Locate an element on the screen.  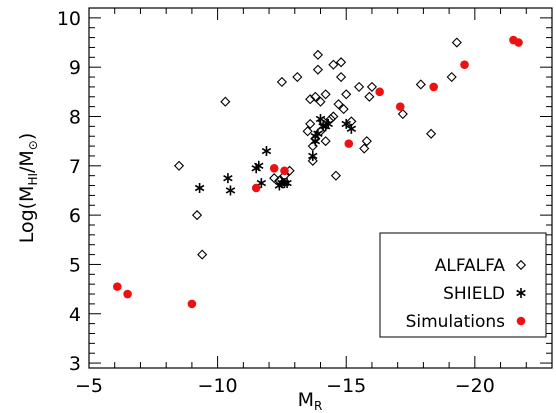
legend: ALFALFA SHIELD Simulations is located at coordinates (463, 285).